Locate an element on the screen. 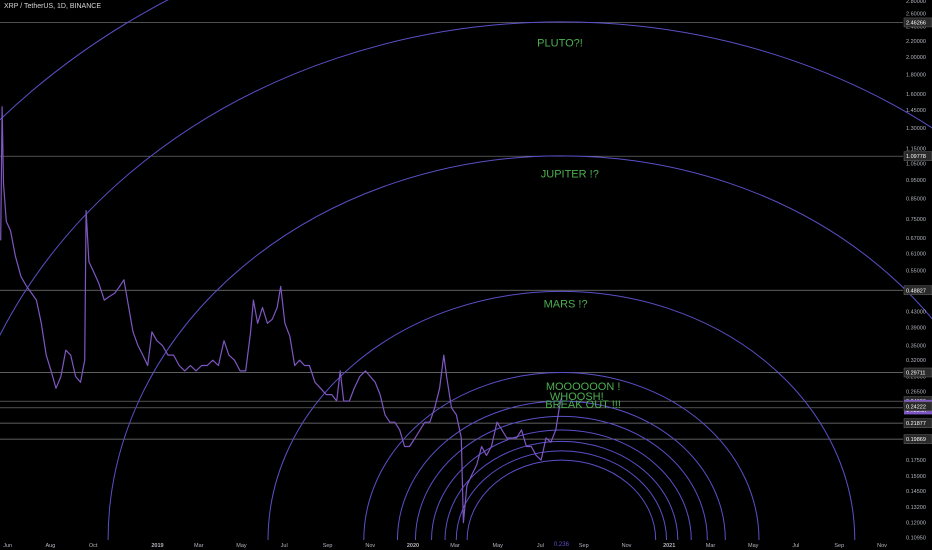 This screenshot has width=932, height=550. annotation-label: BREAK OUT !!! is located at coordinates (583, 405).